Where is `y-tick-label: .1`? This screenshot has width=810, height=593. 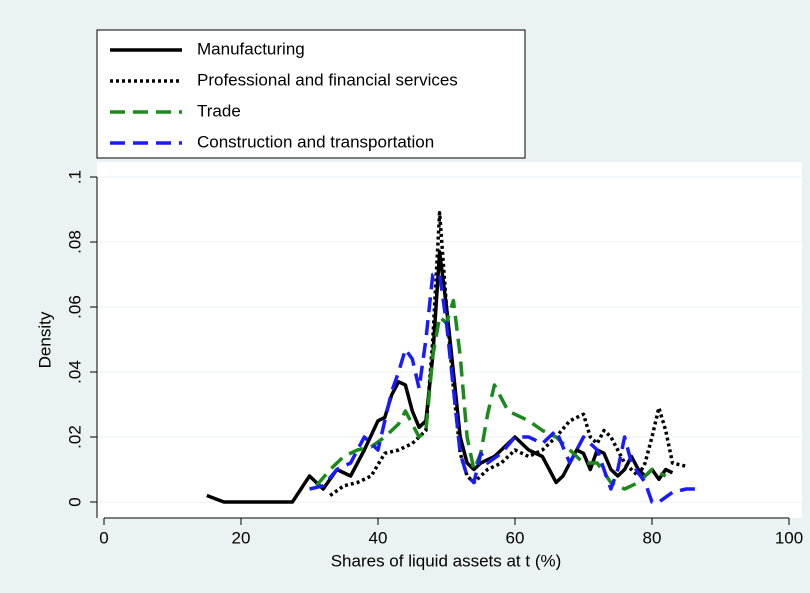
y-tick-label: .1 is located at coordinates (74, 177).